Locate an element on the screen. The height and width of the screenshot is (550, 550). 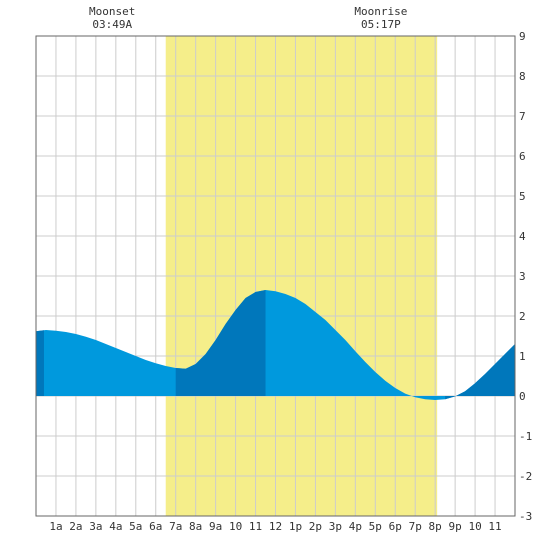
y-tick-label: 0 is located at coordinates (522, 396).